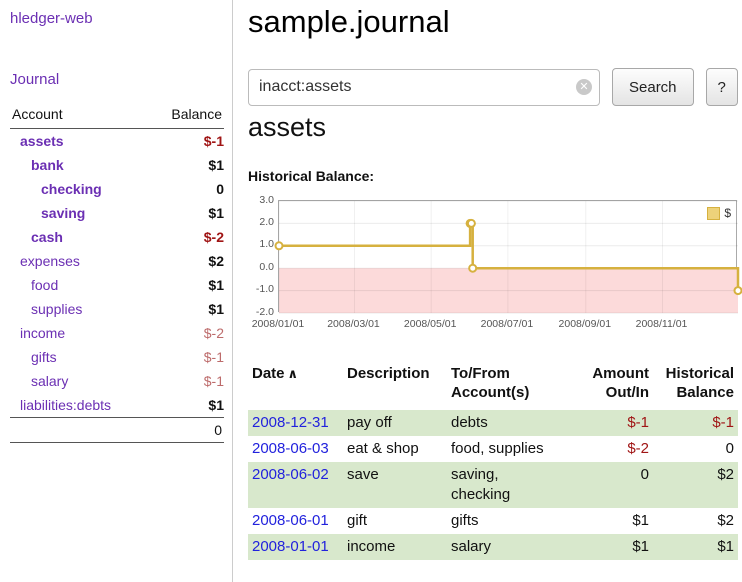 This screenshot has width=742, height=582. Describe the element at coordinates (471, 546) in the screenshot. I see `txn-accounts: salary` at that location.